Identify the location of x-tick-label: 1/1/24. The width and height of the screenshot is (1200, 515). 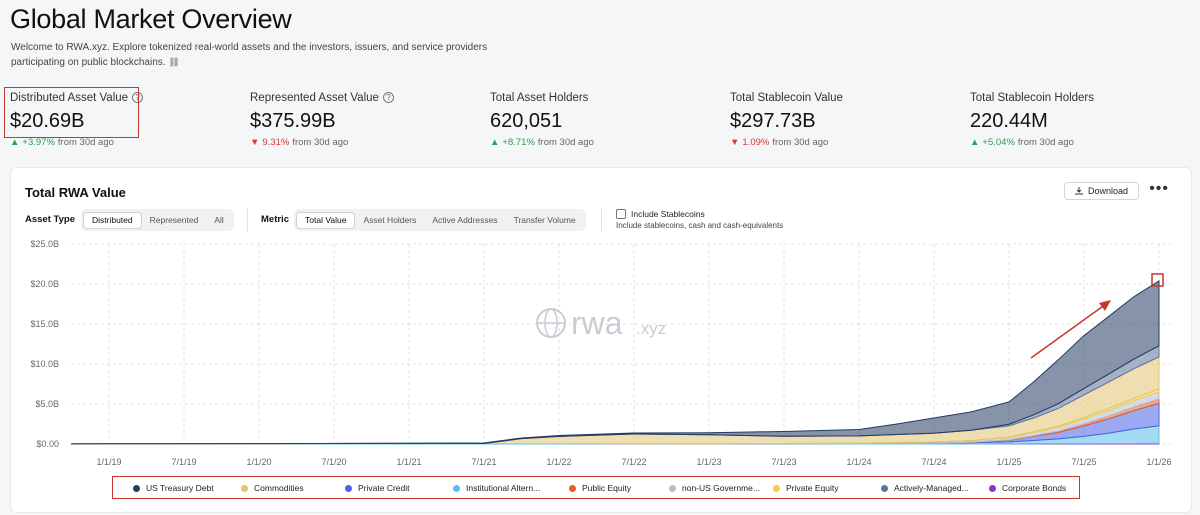
(858, 462).